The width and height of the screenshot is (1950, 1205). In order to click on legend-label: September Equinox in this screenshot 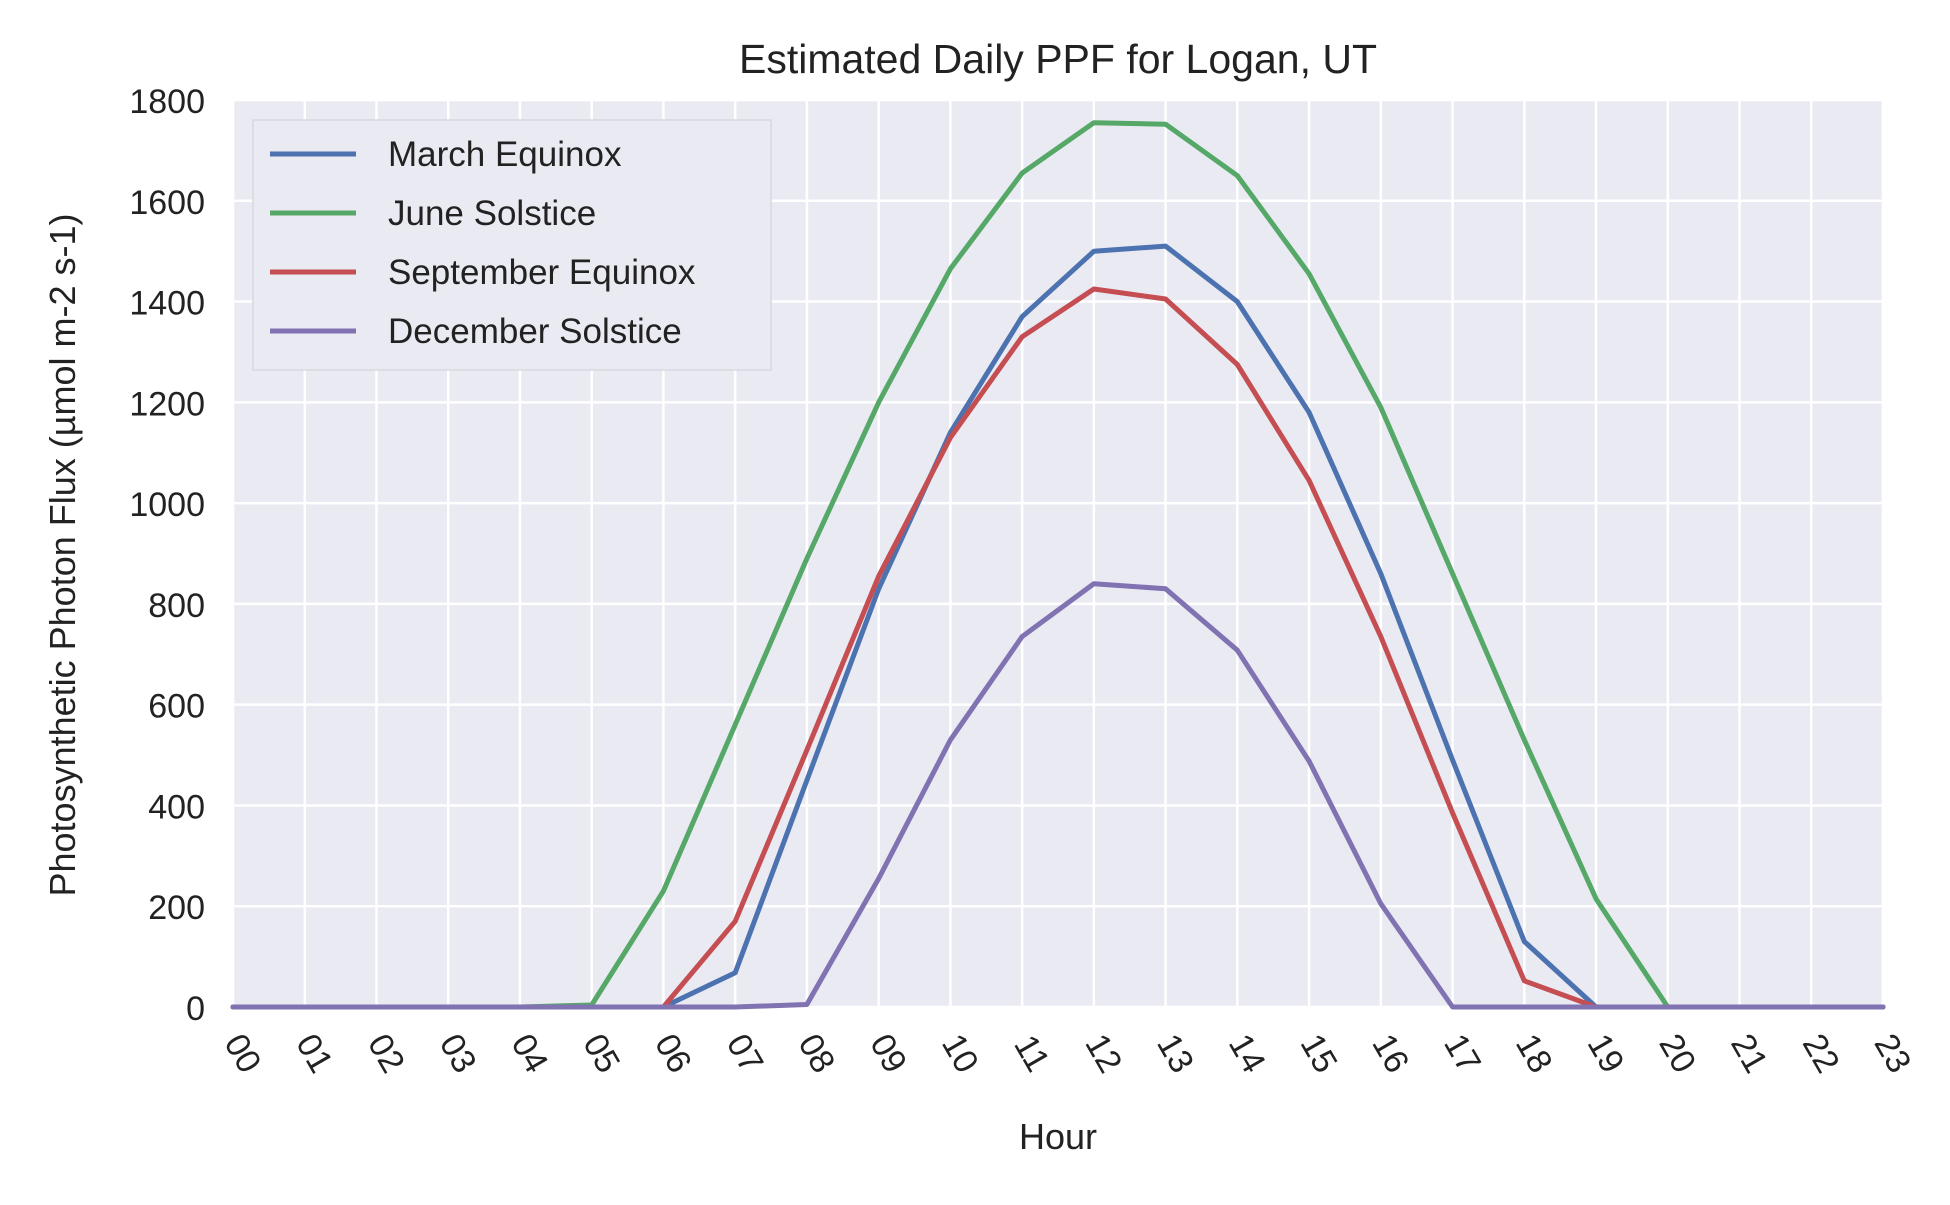, I will do `click(542, 272)`.